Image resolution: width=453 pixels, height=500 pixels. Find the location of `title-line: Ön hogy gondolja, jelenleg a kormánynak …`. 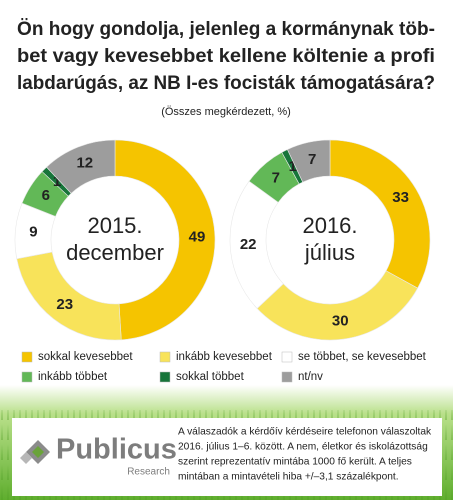

title-line: Ön hogy gondolja, jelenleg a kormánynak … is located at coordinates (226, 29).